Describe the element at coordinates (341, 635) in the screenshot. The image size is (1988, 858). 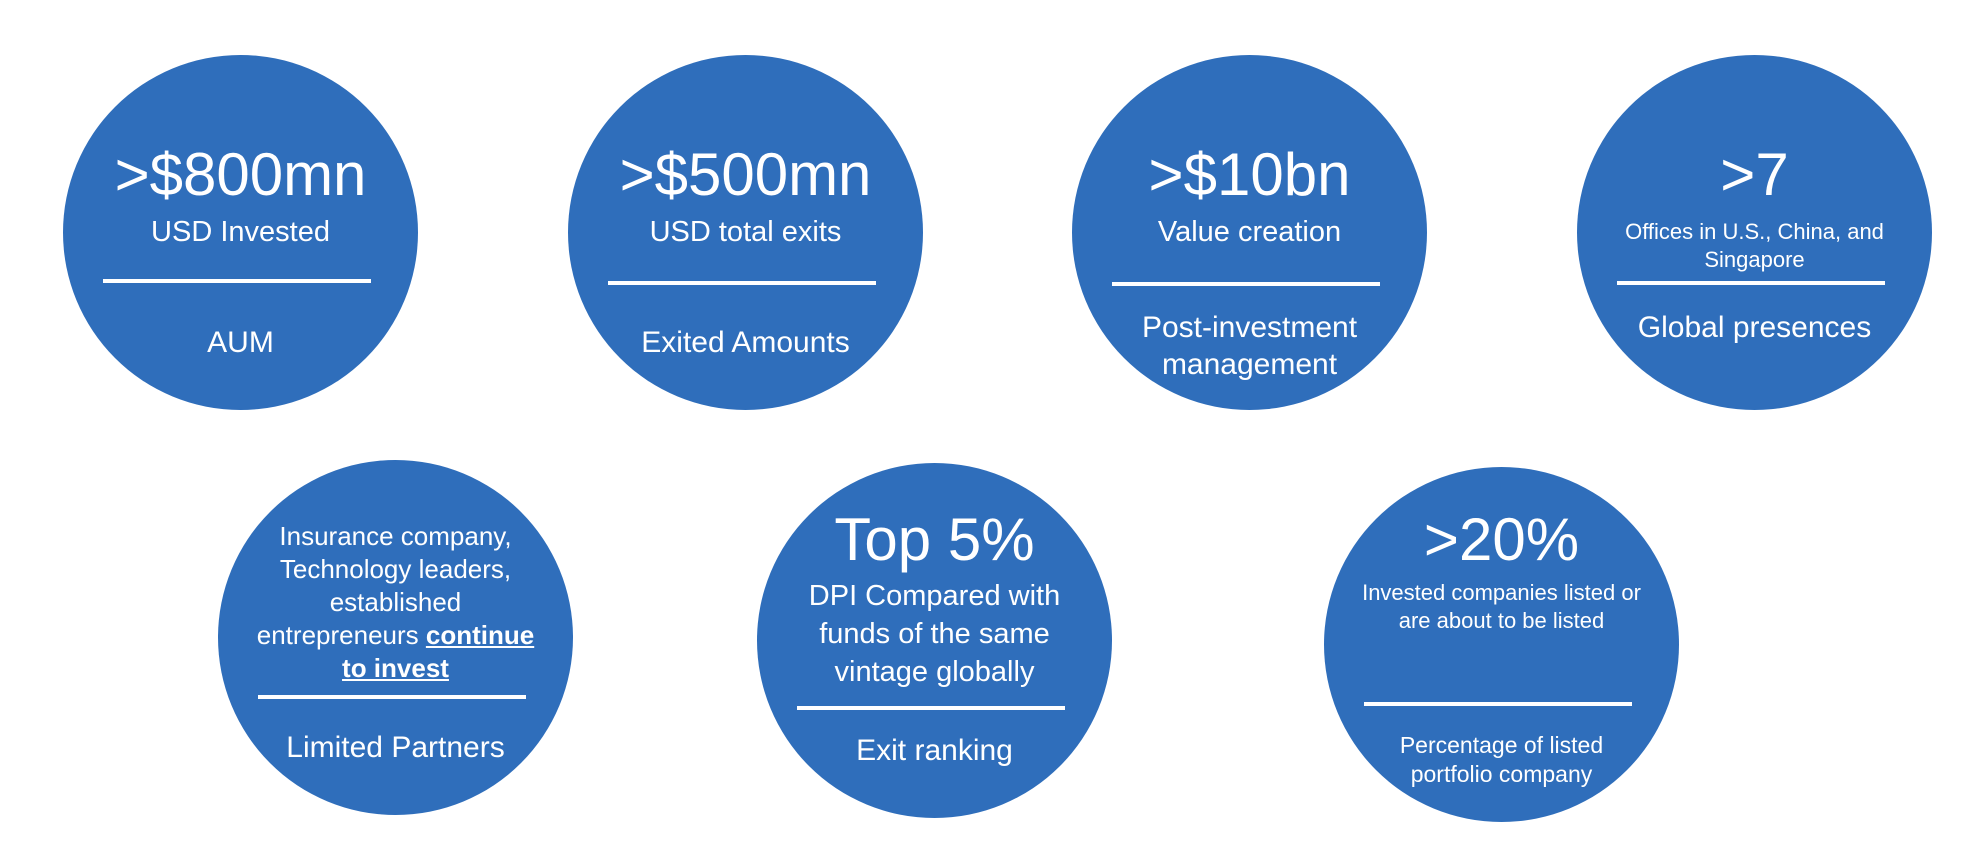
I see `lp-line4-plain: entrepreneurs` at that location.